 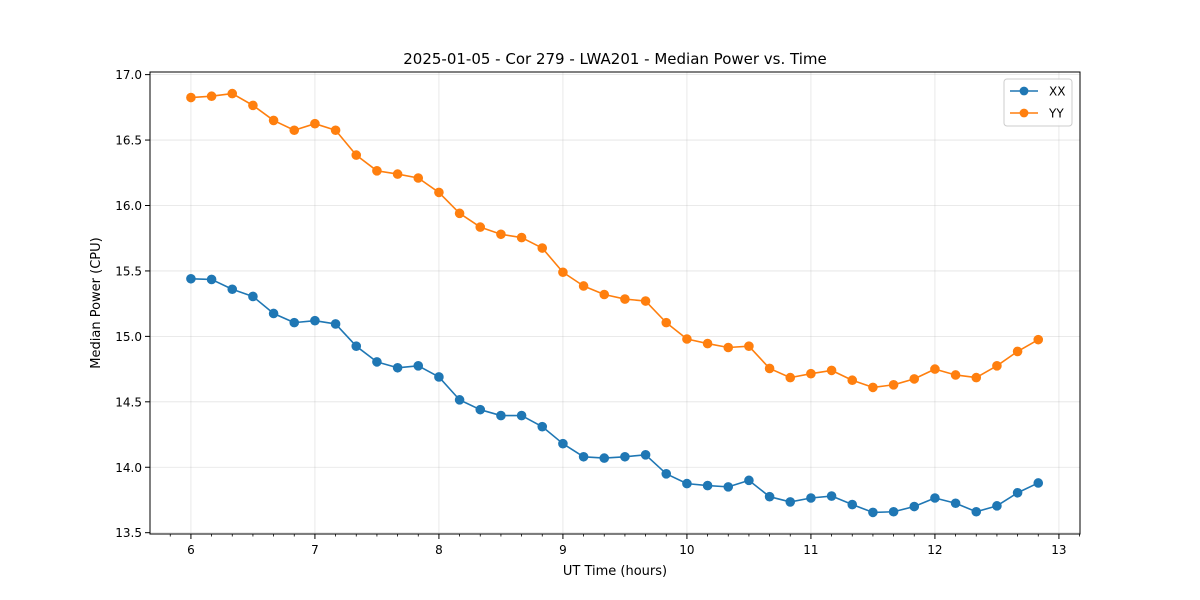 I want to click on y-tick-label: 13.5, so click(x=128, y=533).